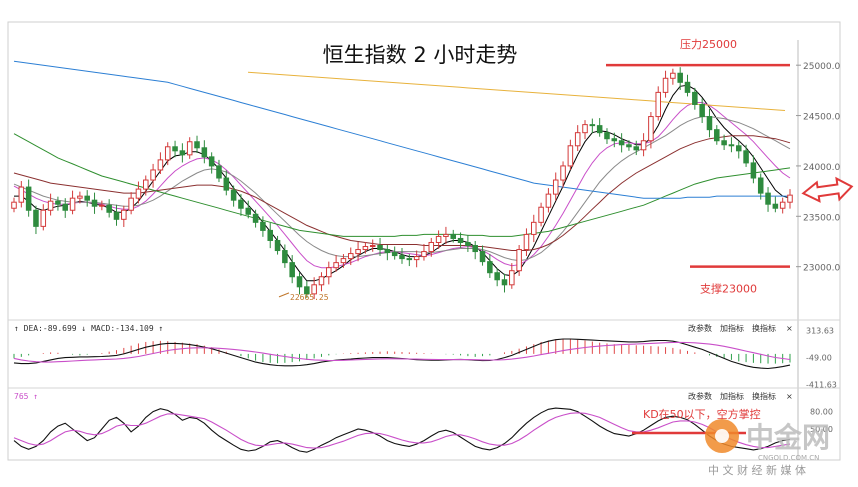 The image size is (858, 487). I want to click on kd-y-tick-label: 50.00, so click(821, 429).